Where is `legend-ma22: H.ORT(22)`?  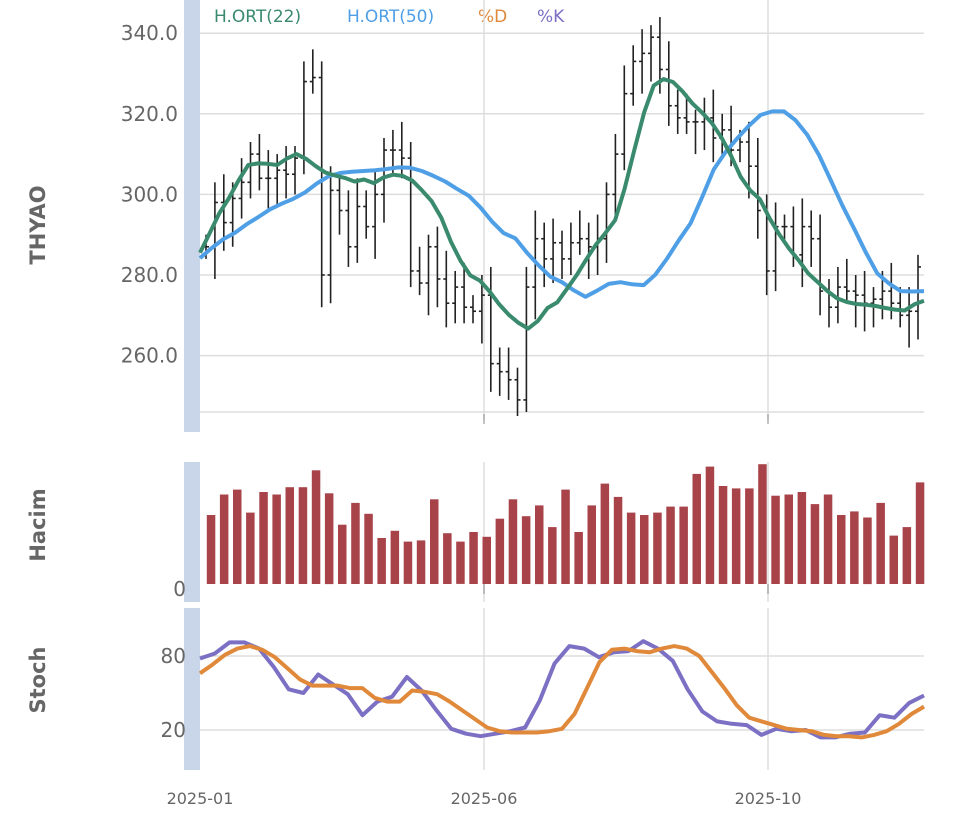
legend-ma22: H.ORT(22) is located at coordinates (257, 17).